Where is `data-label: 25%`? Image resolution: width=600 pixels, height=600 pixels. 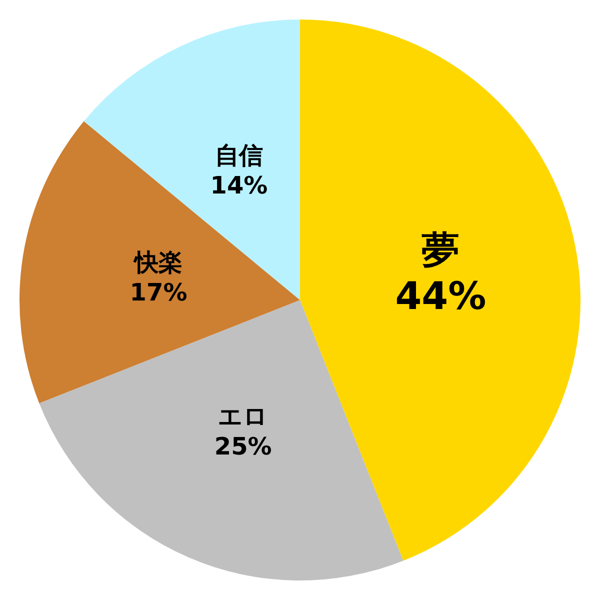 data-label: 25% is located at coordinates (243, 446).